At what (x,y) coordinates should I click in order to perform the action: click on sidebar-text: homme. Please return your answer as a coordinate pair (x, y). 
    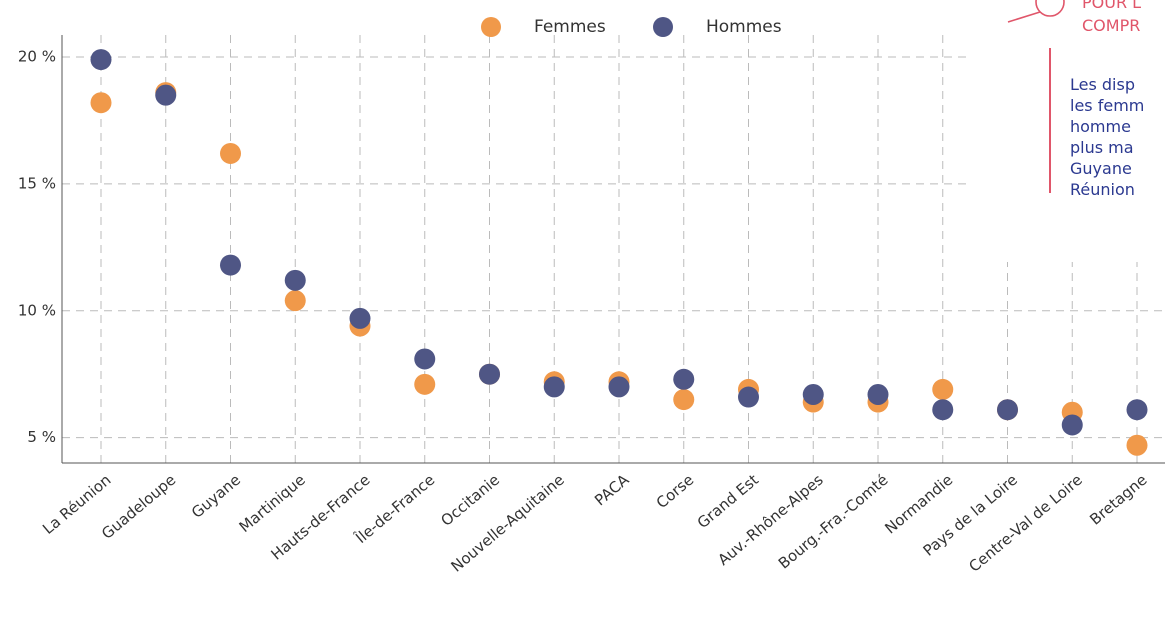
    Looking at the image, I should click on (1100, 126).